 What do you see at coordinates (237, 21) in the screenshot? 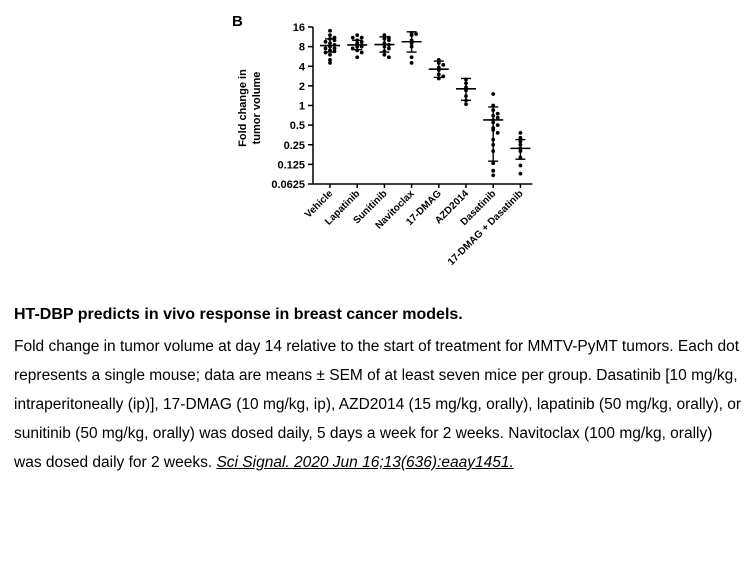
I see `panel-letter: B` at bounding box center [237, 21].